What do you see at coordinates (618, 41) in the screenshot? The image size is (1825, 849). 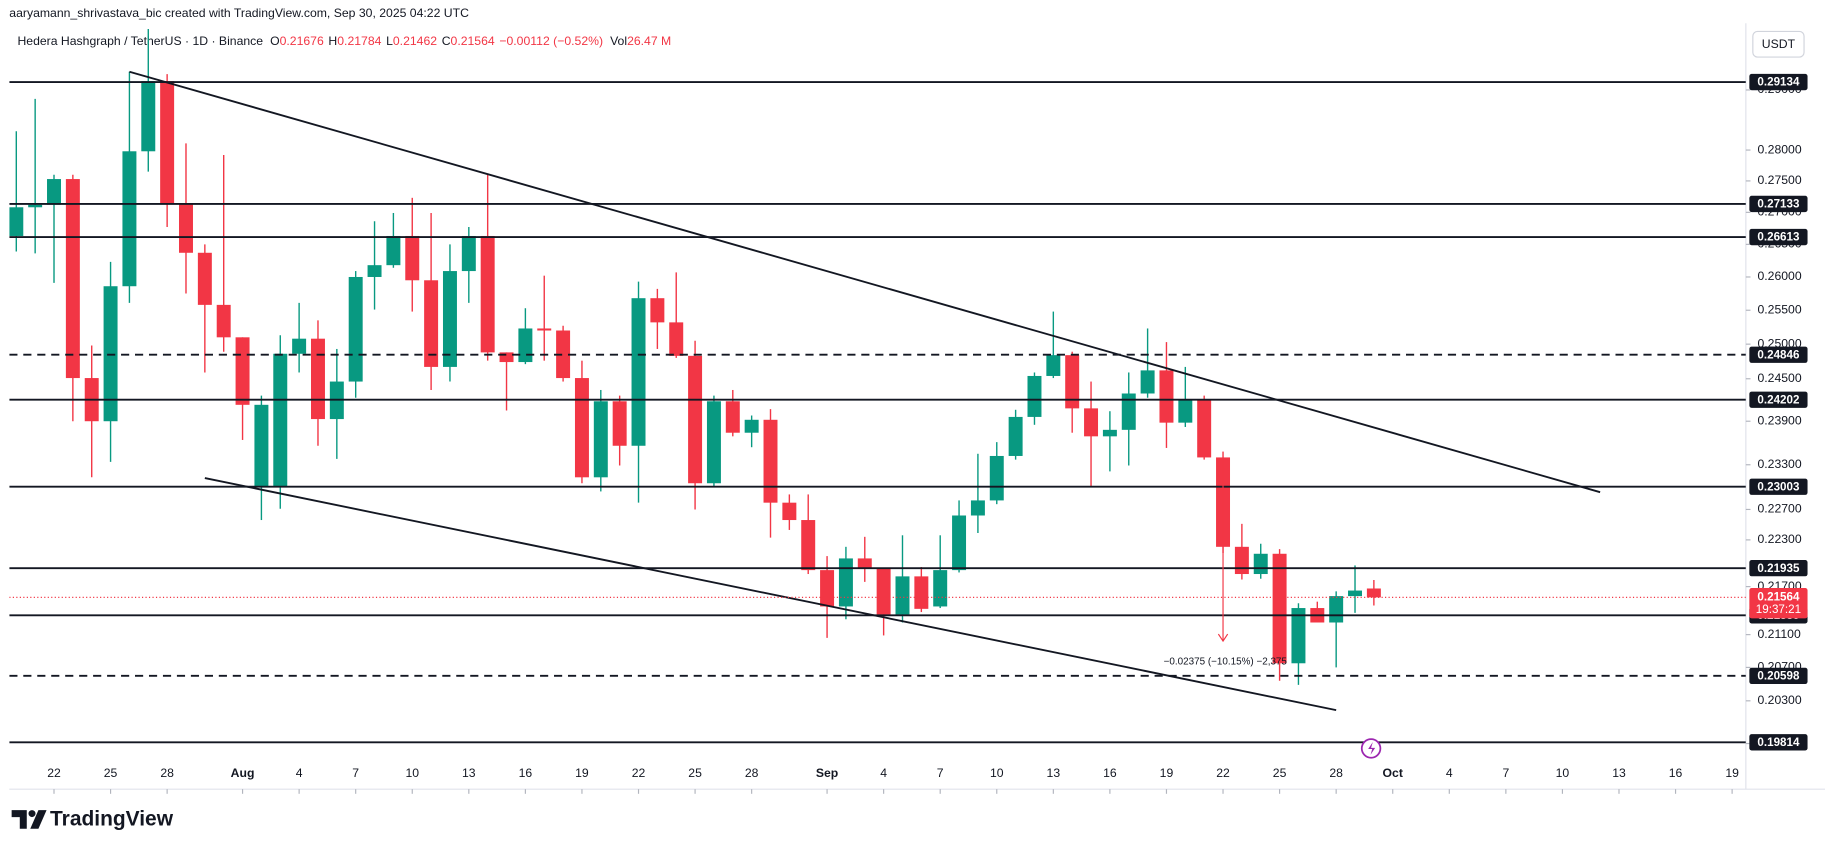 I see `volume-label: Vol` at bounding box center [618, 41].